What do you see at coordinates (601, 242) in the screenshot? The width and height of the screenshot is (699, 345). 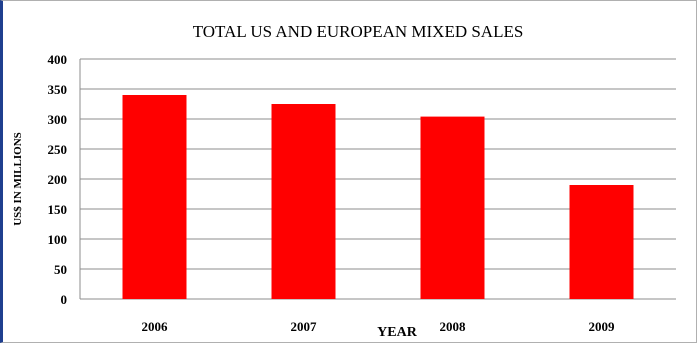 I see `bar-2009` at bounding box center [601, 242].